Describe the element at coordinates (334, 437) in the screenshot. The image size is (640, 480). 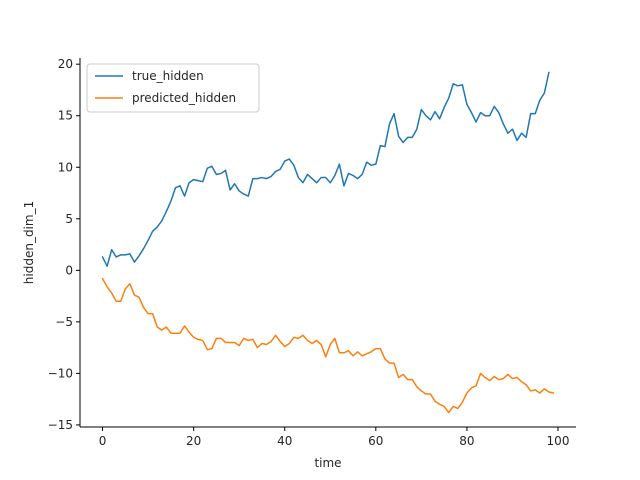
I see `x-axis: 0 20 40 60 80 100` at that location.